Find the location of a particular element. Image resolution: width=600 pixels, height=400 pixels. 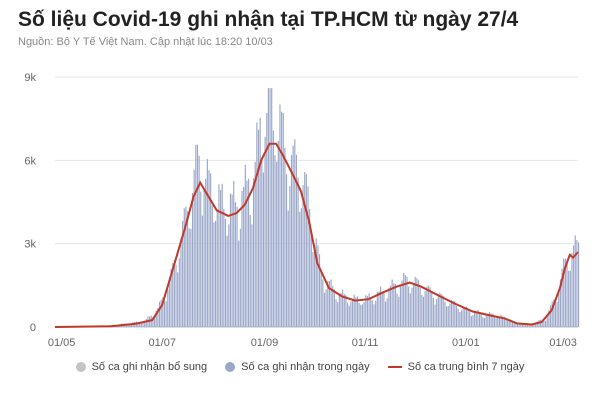

legend-swatch-trung-binh is located at coordinates (394, 367).